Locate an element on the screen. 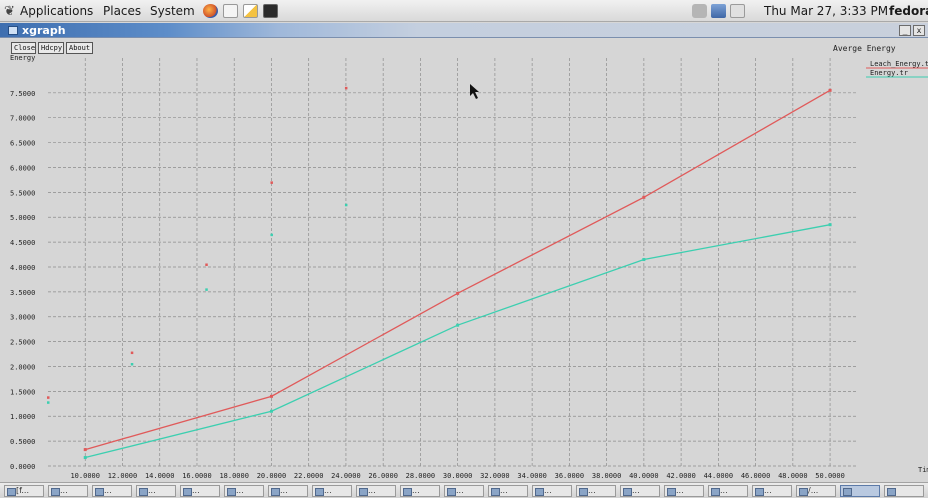 Image resolution: width=928 pixels, height=498 pixels. x-tick-label: 22.0000 is located at coordinates (309, 476).